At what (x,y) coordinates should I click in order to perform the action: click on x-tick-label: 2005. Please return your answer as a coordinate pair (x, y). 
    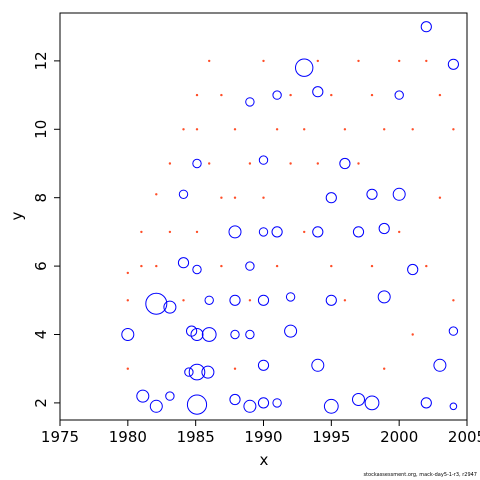
    Looking at the image, I should click on (464, 437).